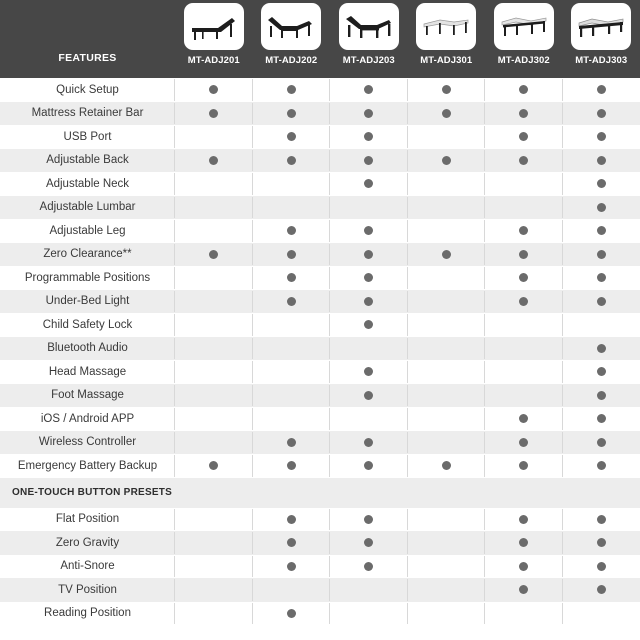  I want to click on product-model-label: MT-ADJ301, so click(446, 60).